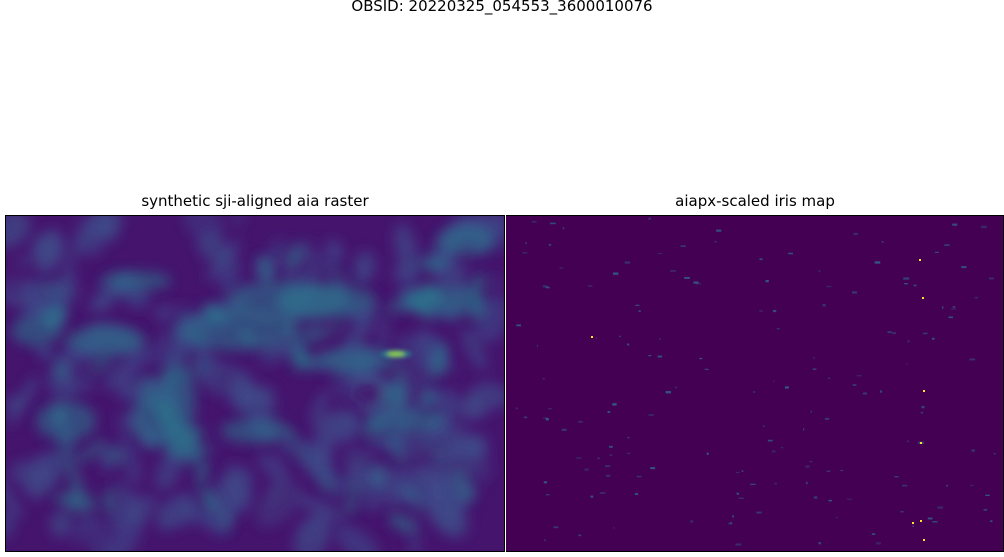  Describe the element at coordinates (755, 201) in the screenshot. I see `right-panel-title: aiapx-scaled iris map` at that location.